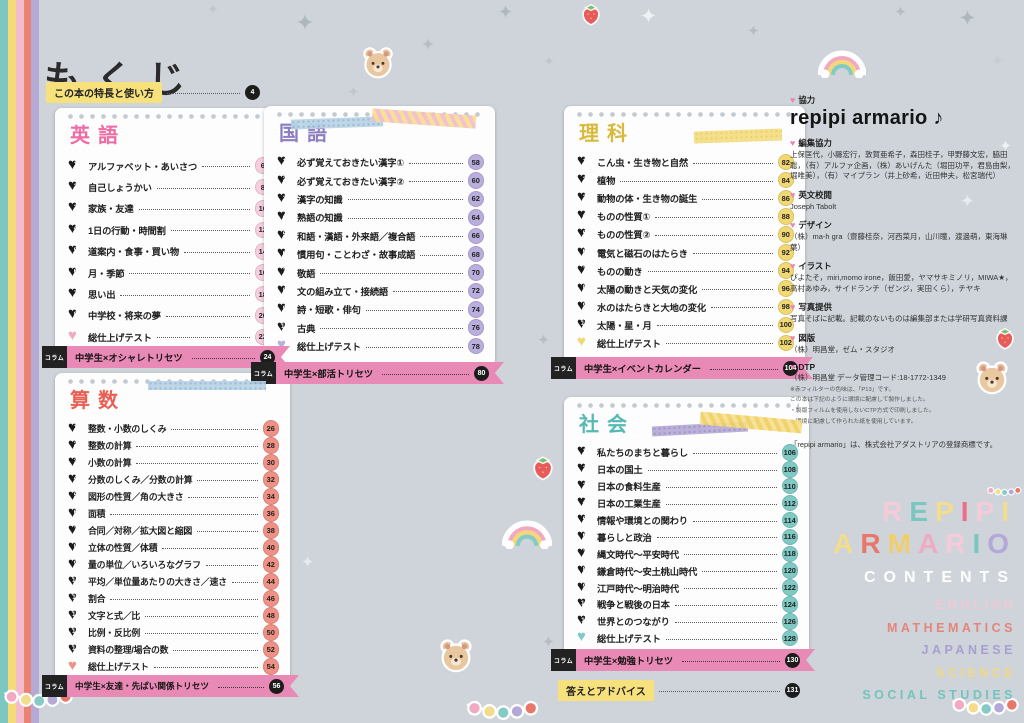 The width and height of the screenshot is (1024, 723). Describe the element at coordinates (127, 429) in the screenshot. I see `toc-item-label: 整数・小数のしくみ` at that location.